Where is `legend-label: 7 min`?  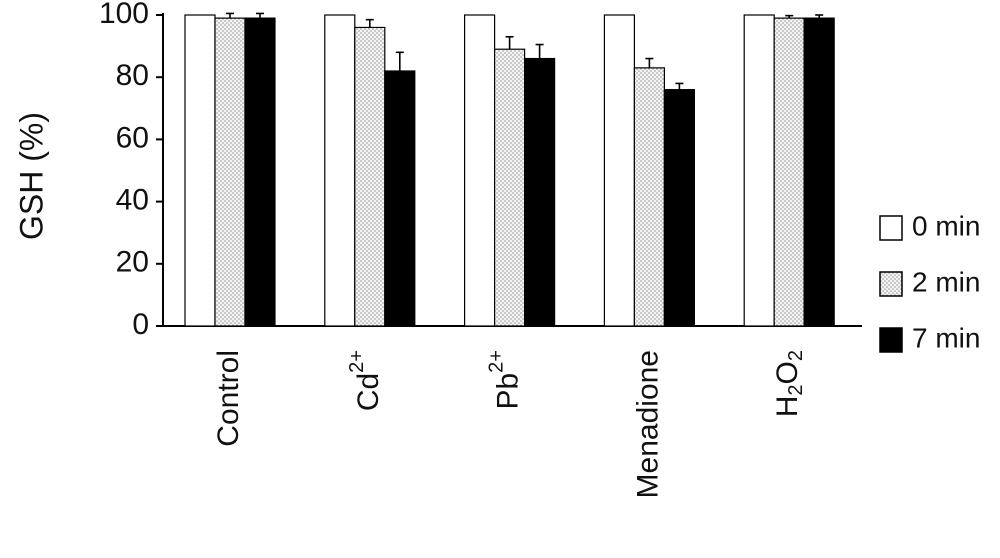
legend-label: 7 min is located at coordinates (946, 337).